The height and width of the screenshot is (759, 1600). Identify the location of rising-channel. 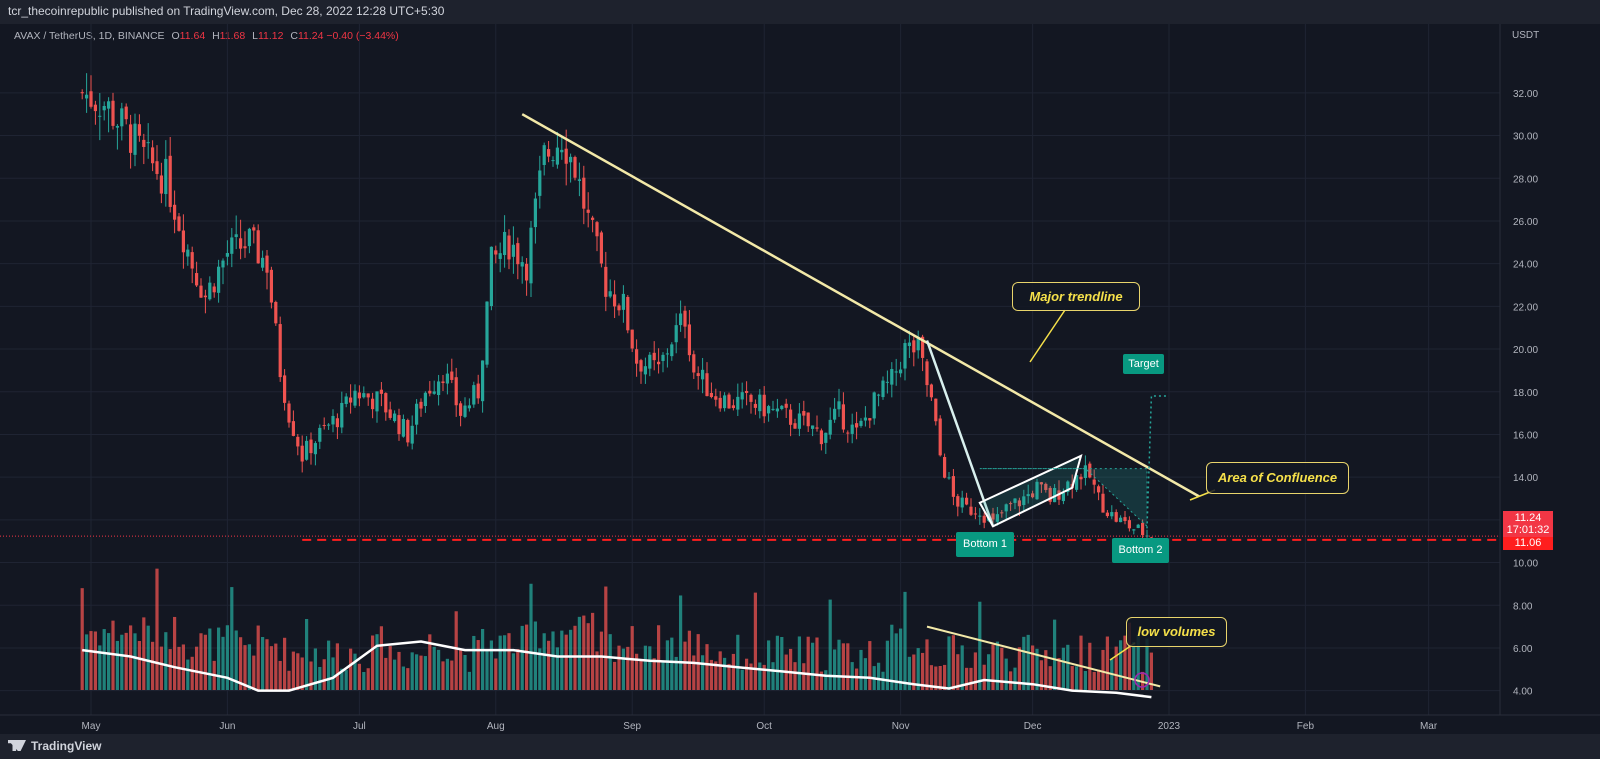
(1030, 490).